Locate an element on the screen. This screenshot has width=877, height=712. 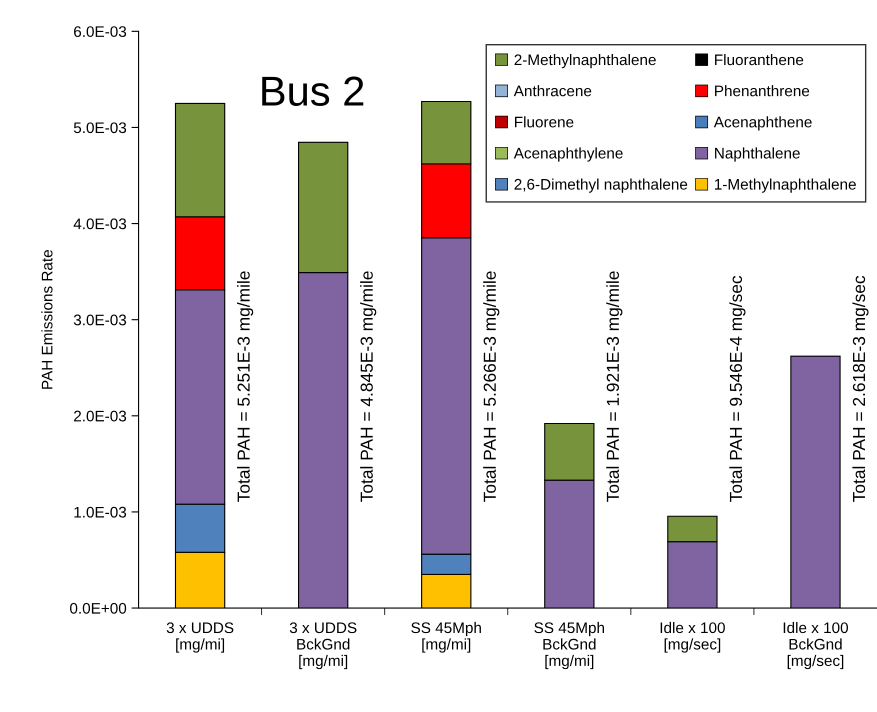
x-tick-label: 3 x UDDS [mg/mi] is located at coordinates (200, 637).